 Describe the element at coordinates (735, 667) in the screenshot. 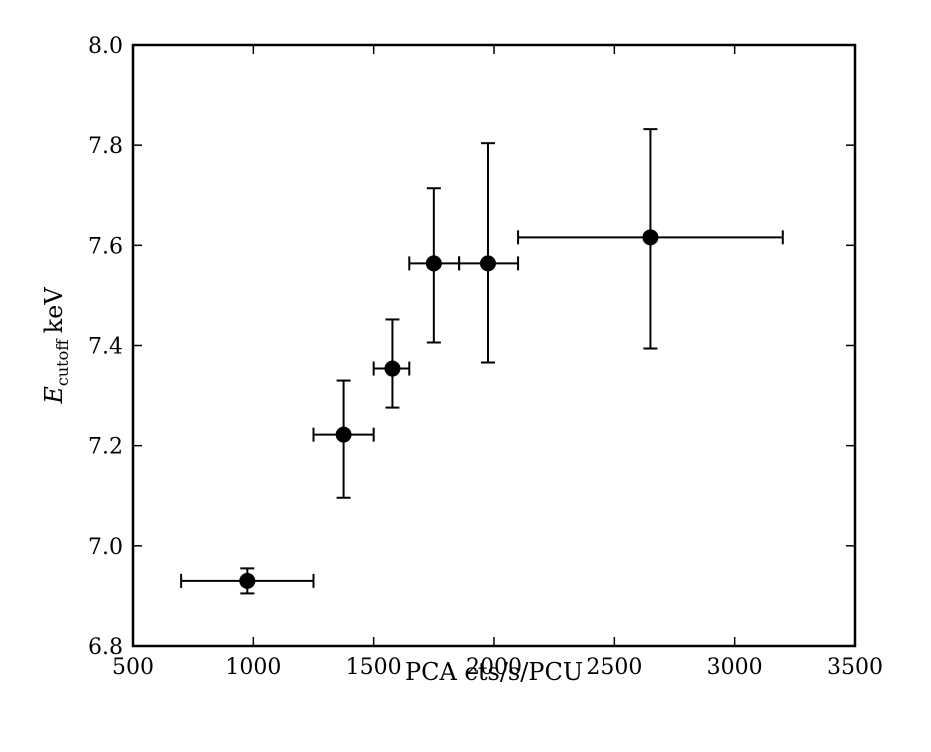

I see `x-tick-label: 3000` at that location.